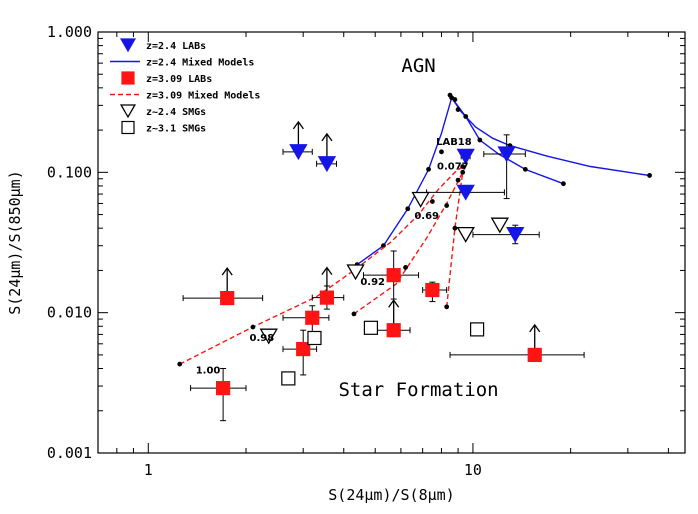  I want to click on legend-label: z~3.1 SMGs, so click(176, 129).